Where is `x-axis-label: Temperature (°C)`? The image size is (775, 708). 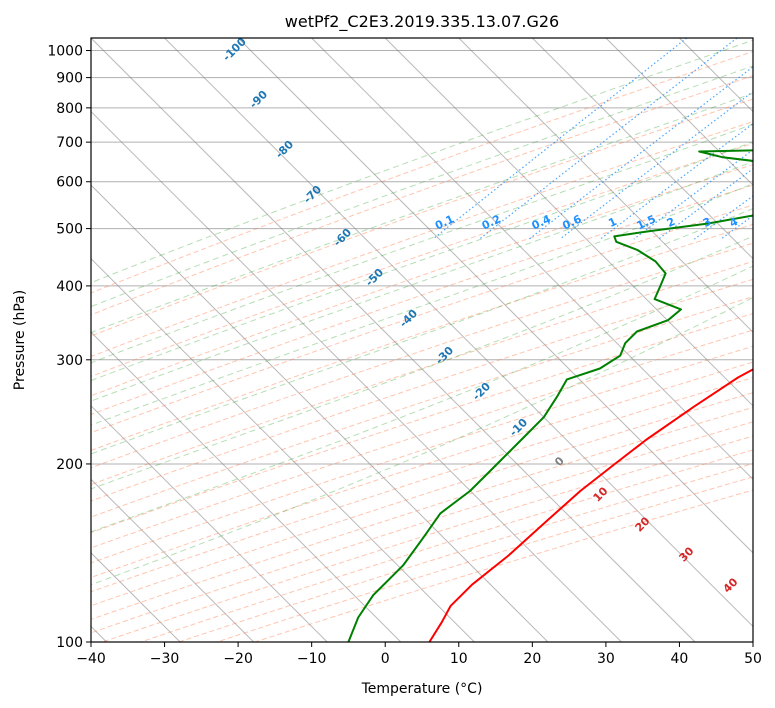 x-axis-label: Temperature (°C) is located at coordinates (422, 689).